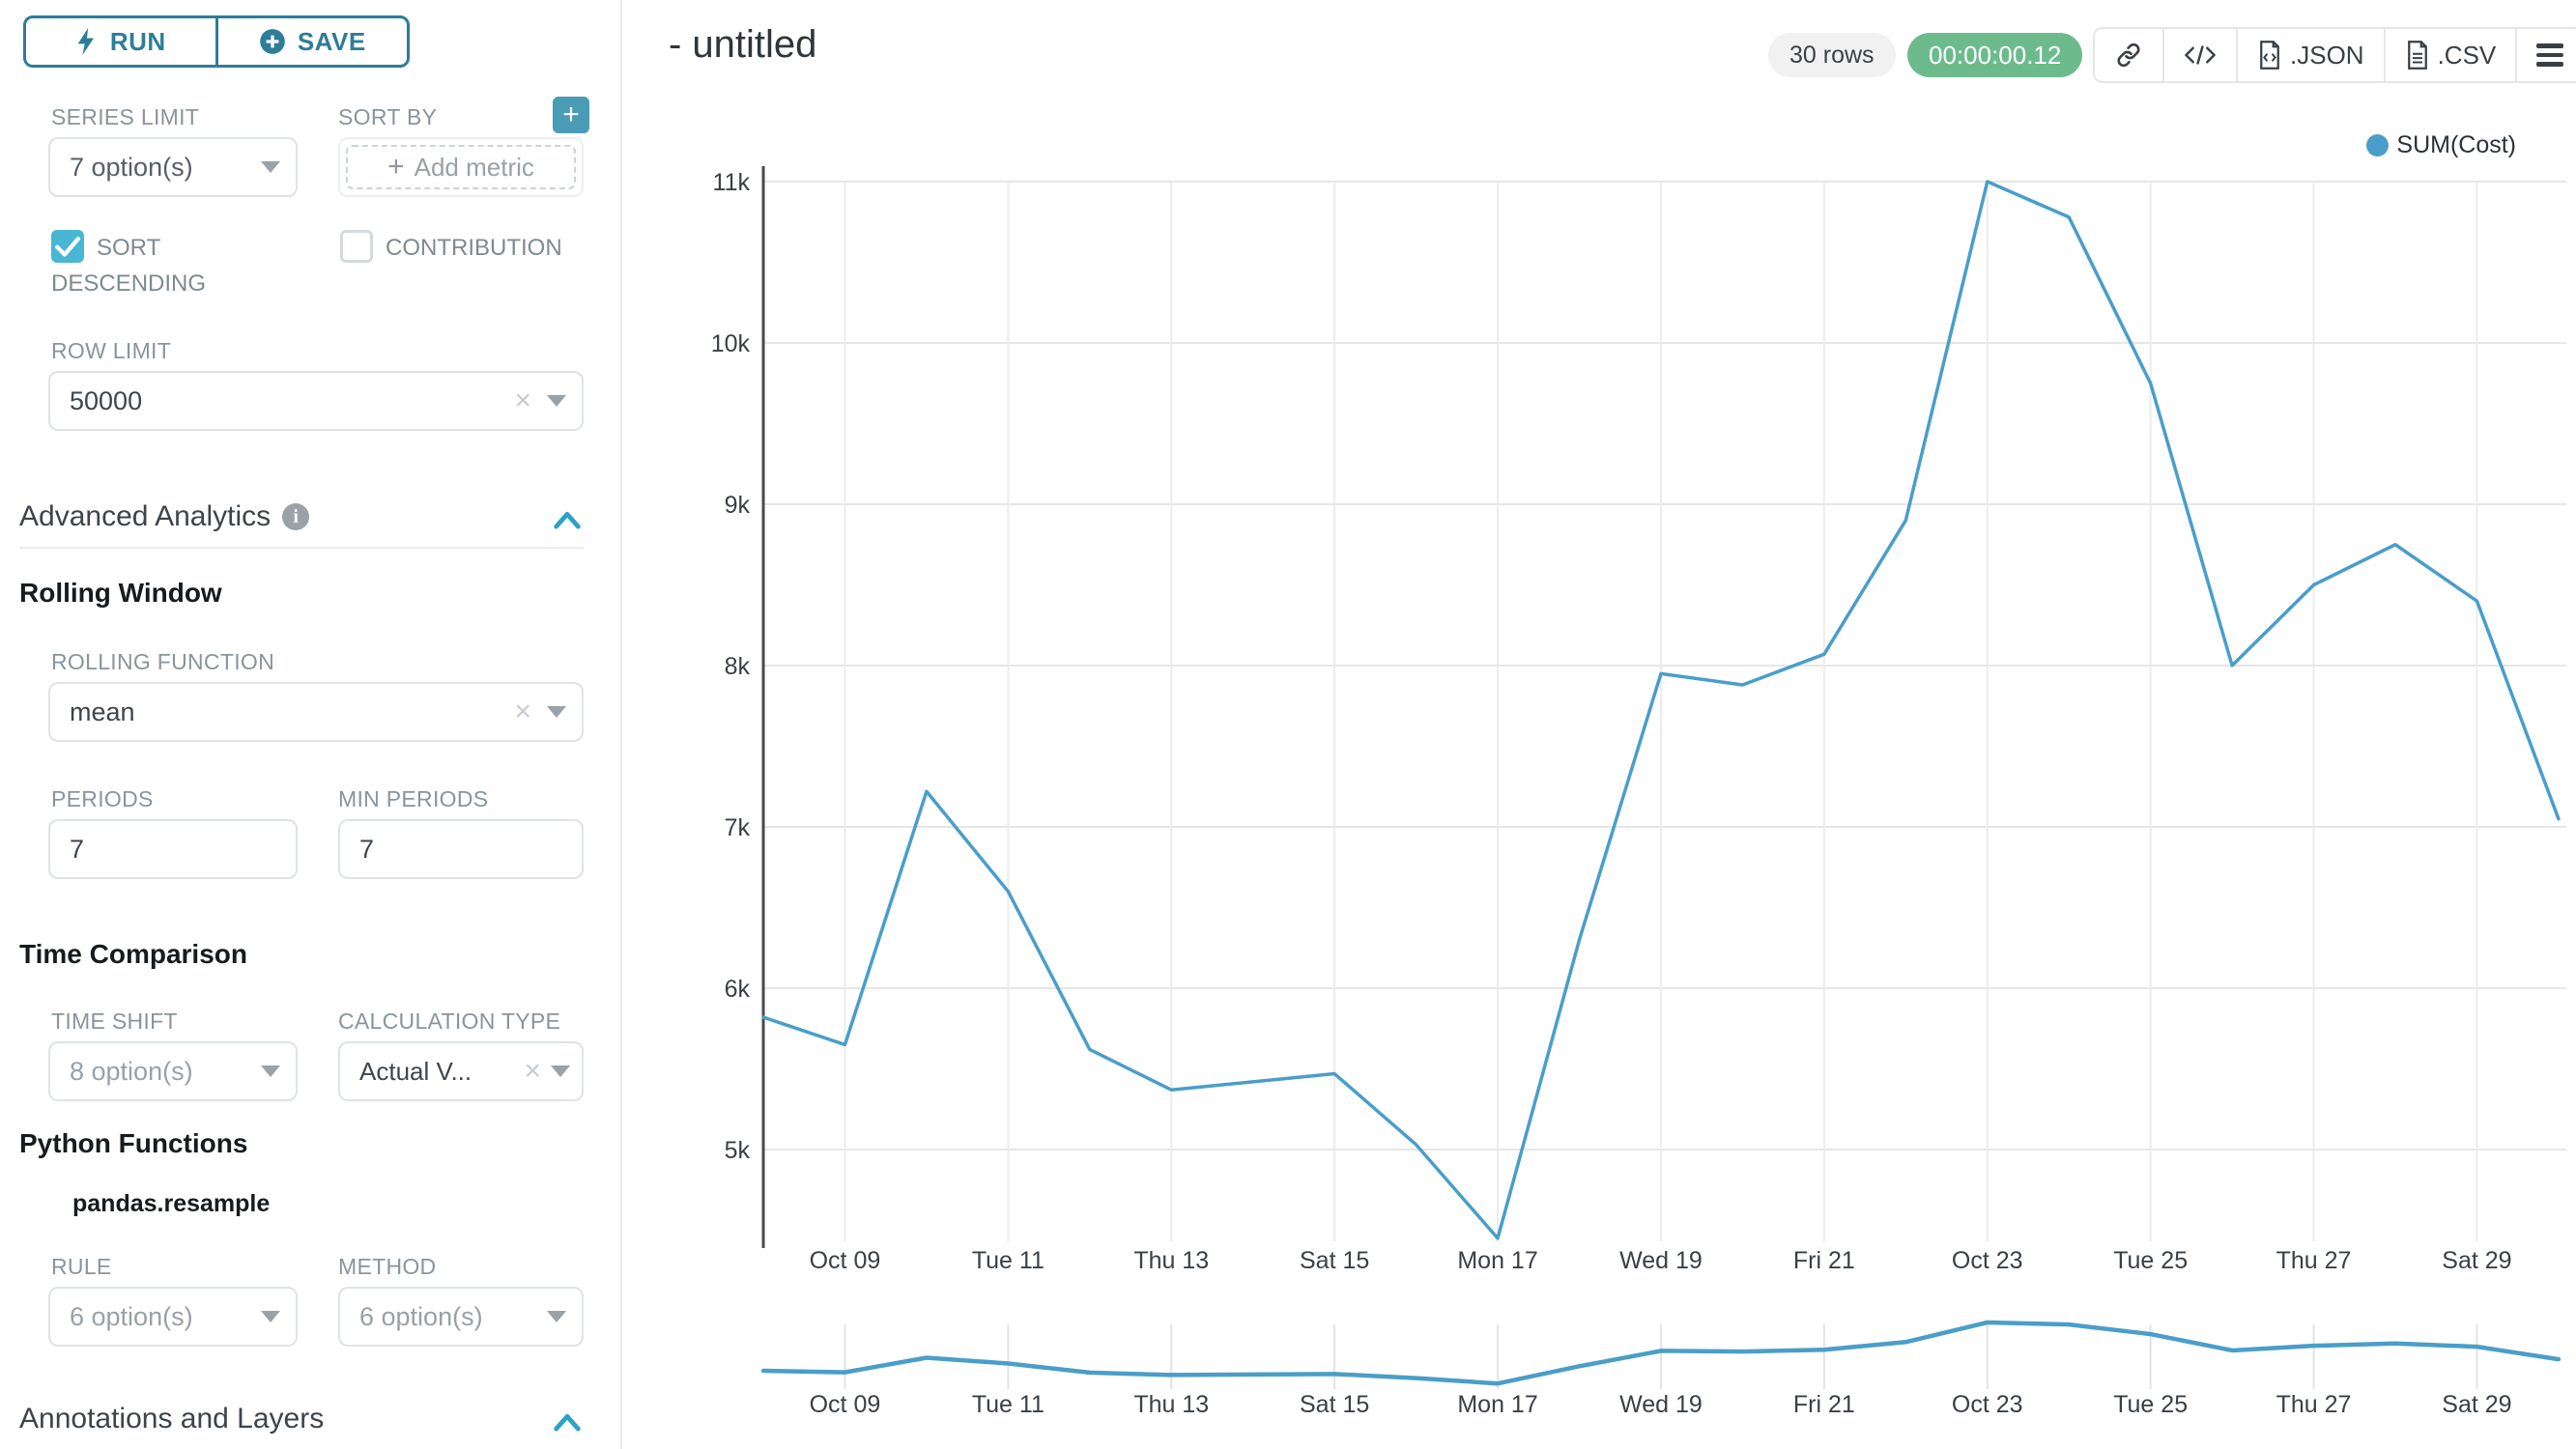 The width and height of the screenshot is (2576, 1449). I want to click on download-json-label: .JSON, so click(2327, 55).